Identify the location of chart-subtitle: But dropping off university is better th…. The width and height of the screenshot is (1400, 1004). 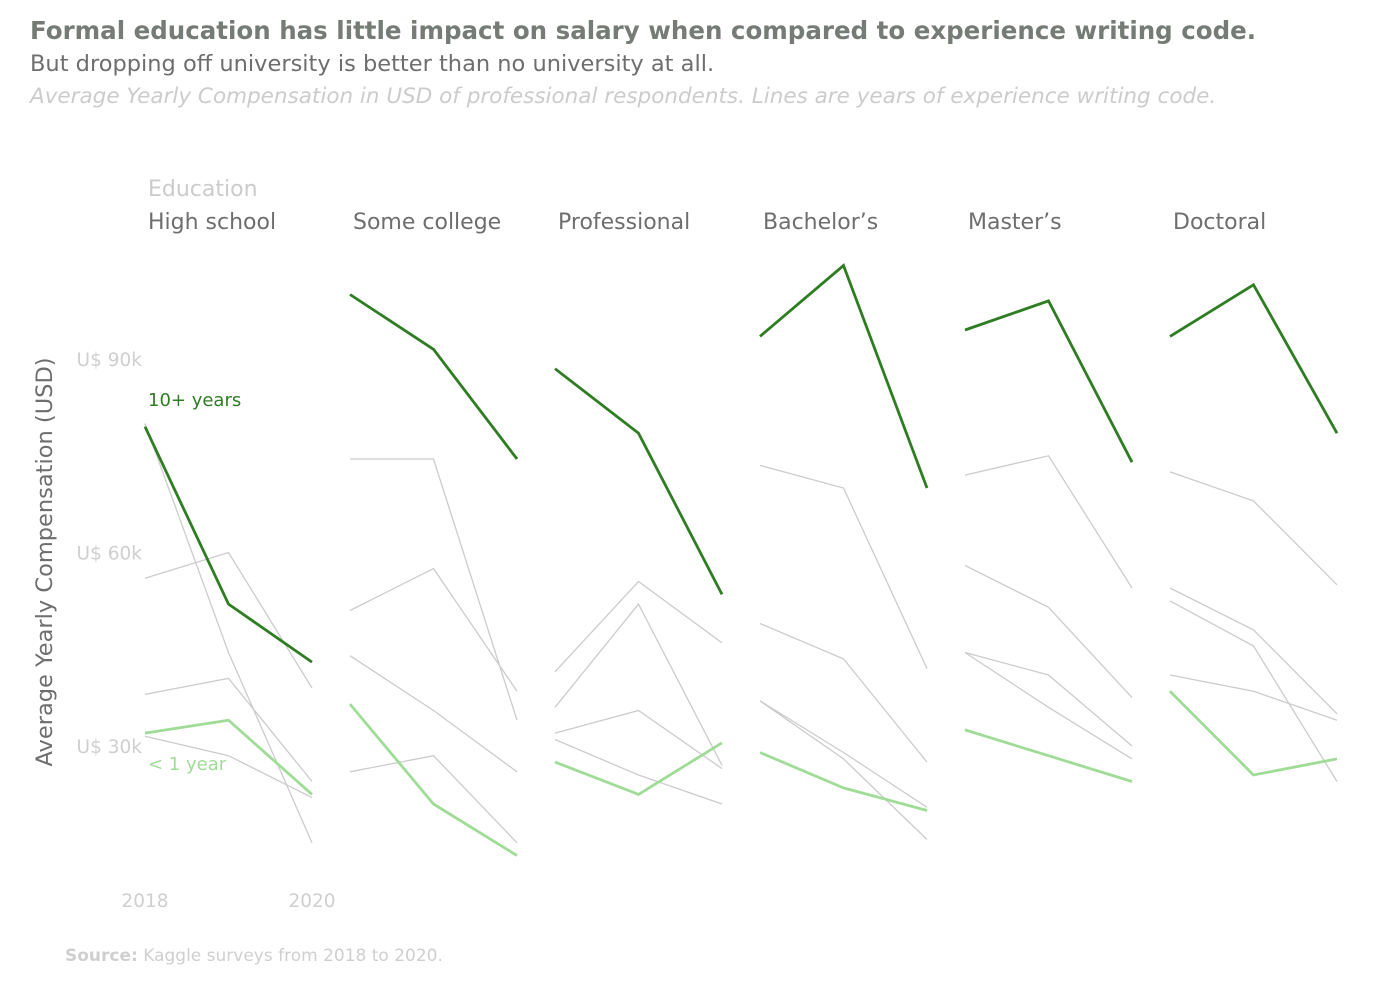
(372, 64).